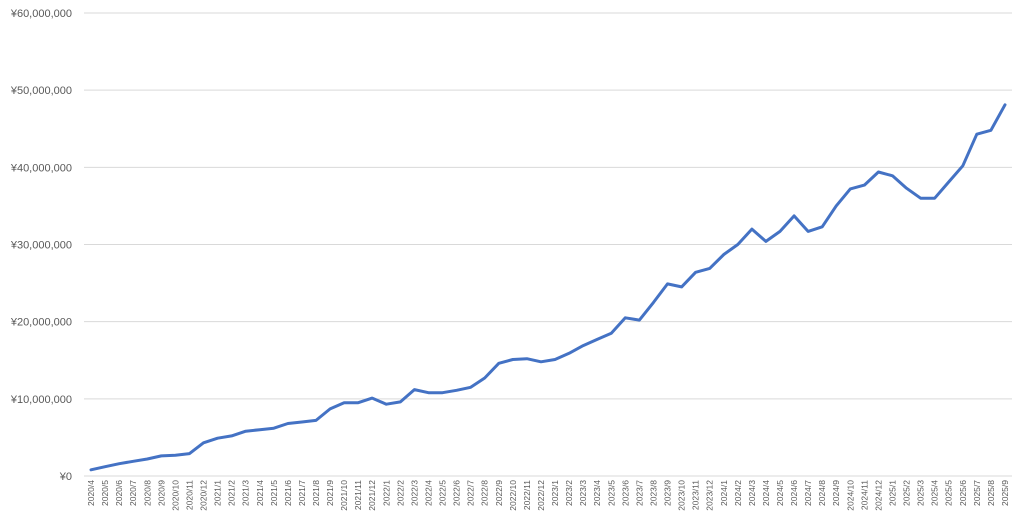  I want to click on x-tick-label: 2022/2, so click(400, 493).